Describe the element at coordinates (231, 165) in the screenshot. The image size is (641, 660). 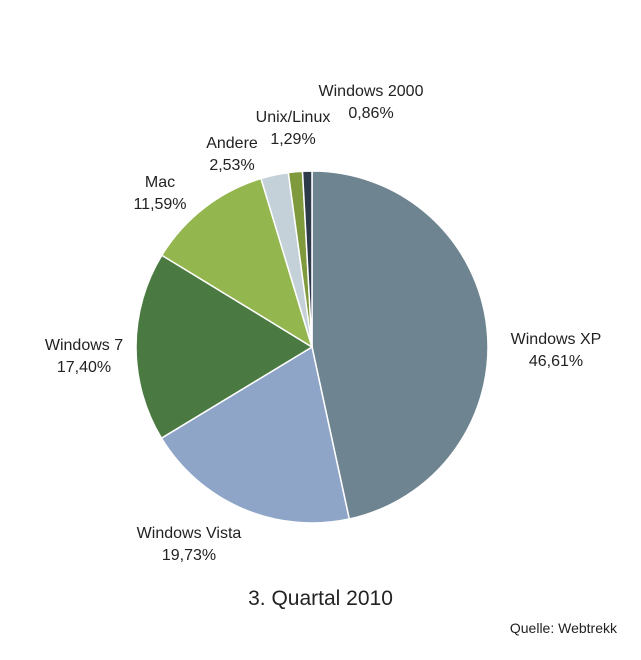
I see `slice-value-andere: 2,53%` at that location.